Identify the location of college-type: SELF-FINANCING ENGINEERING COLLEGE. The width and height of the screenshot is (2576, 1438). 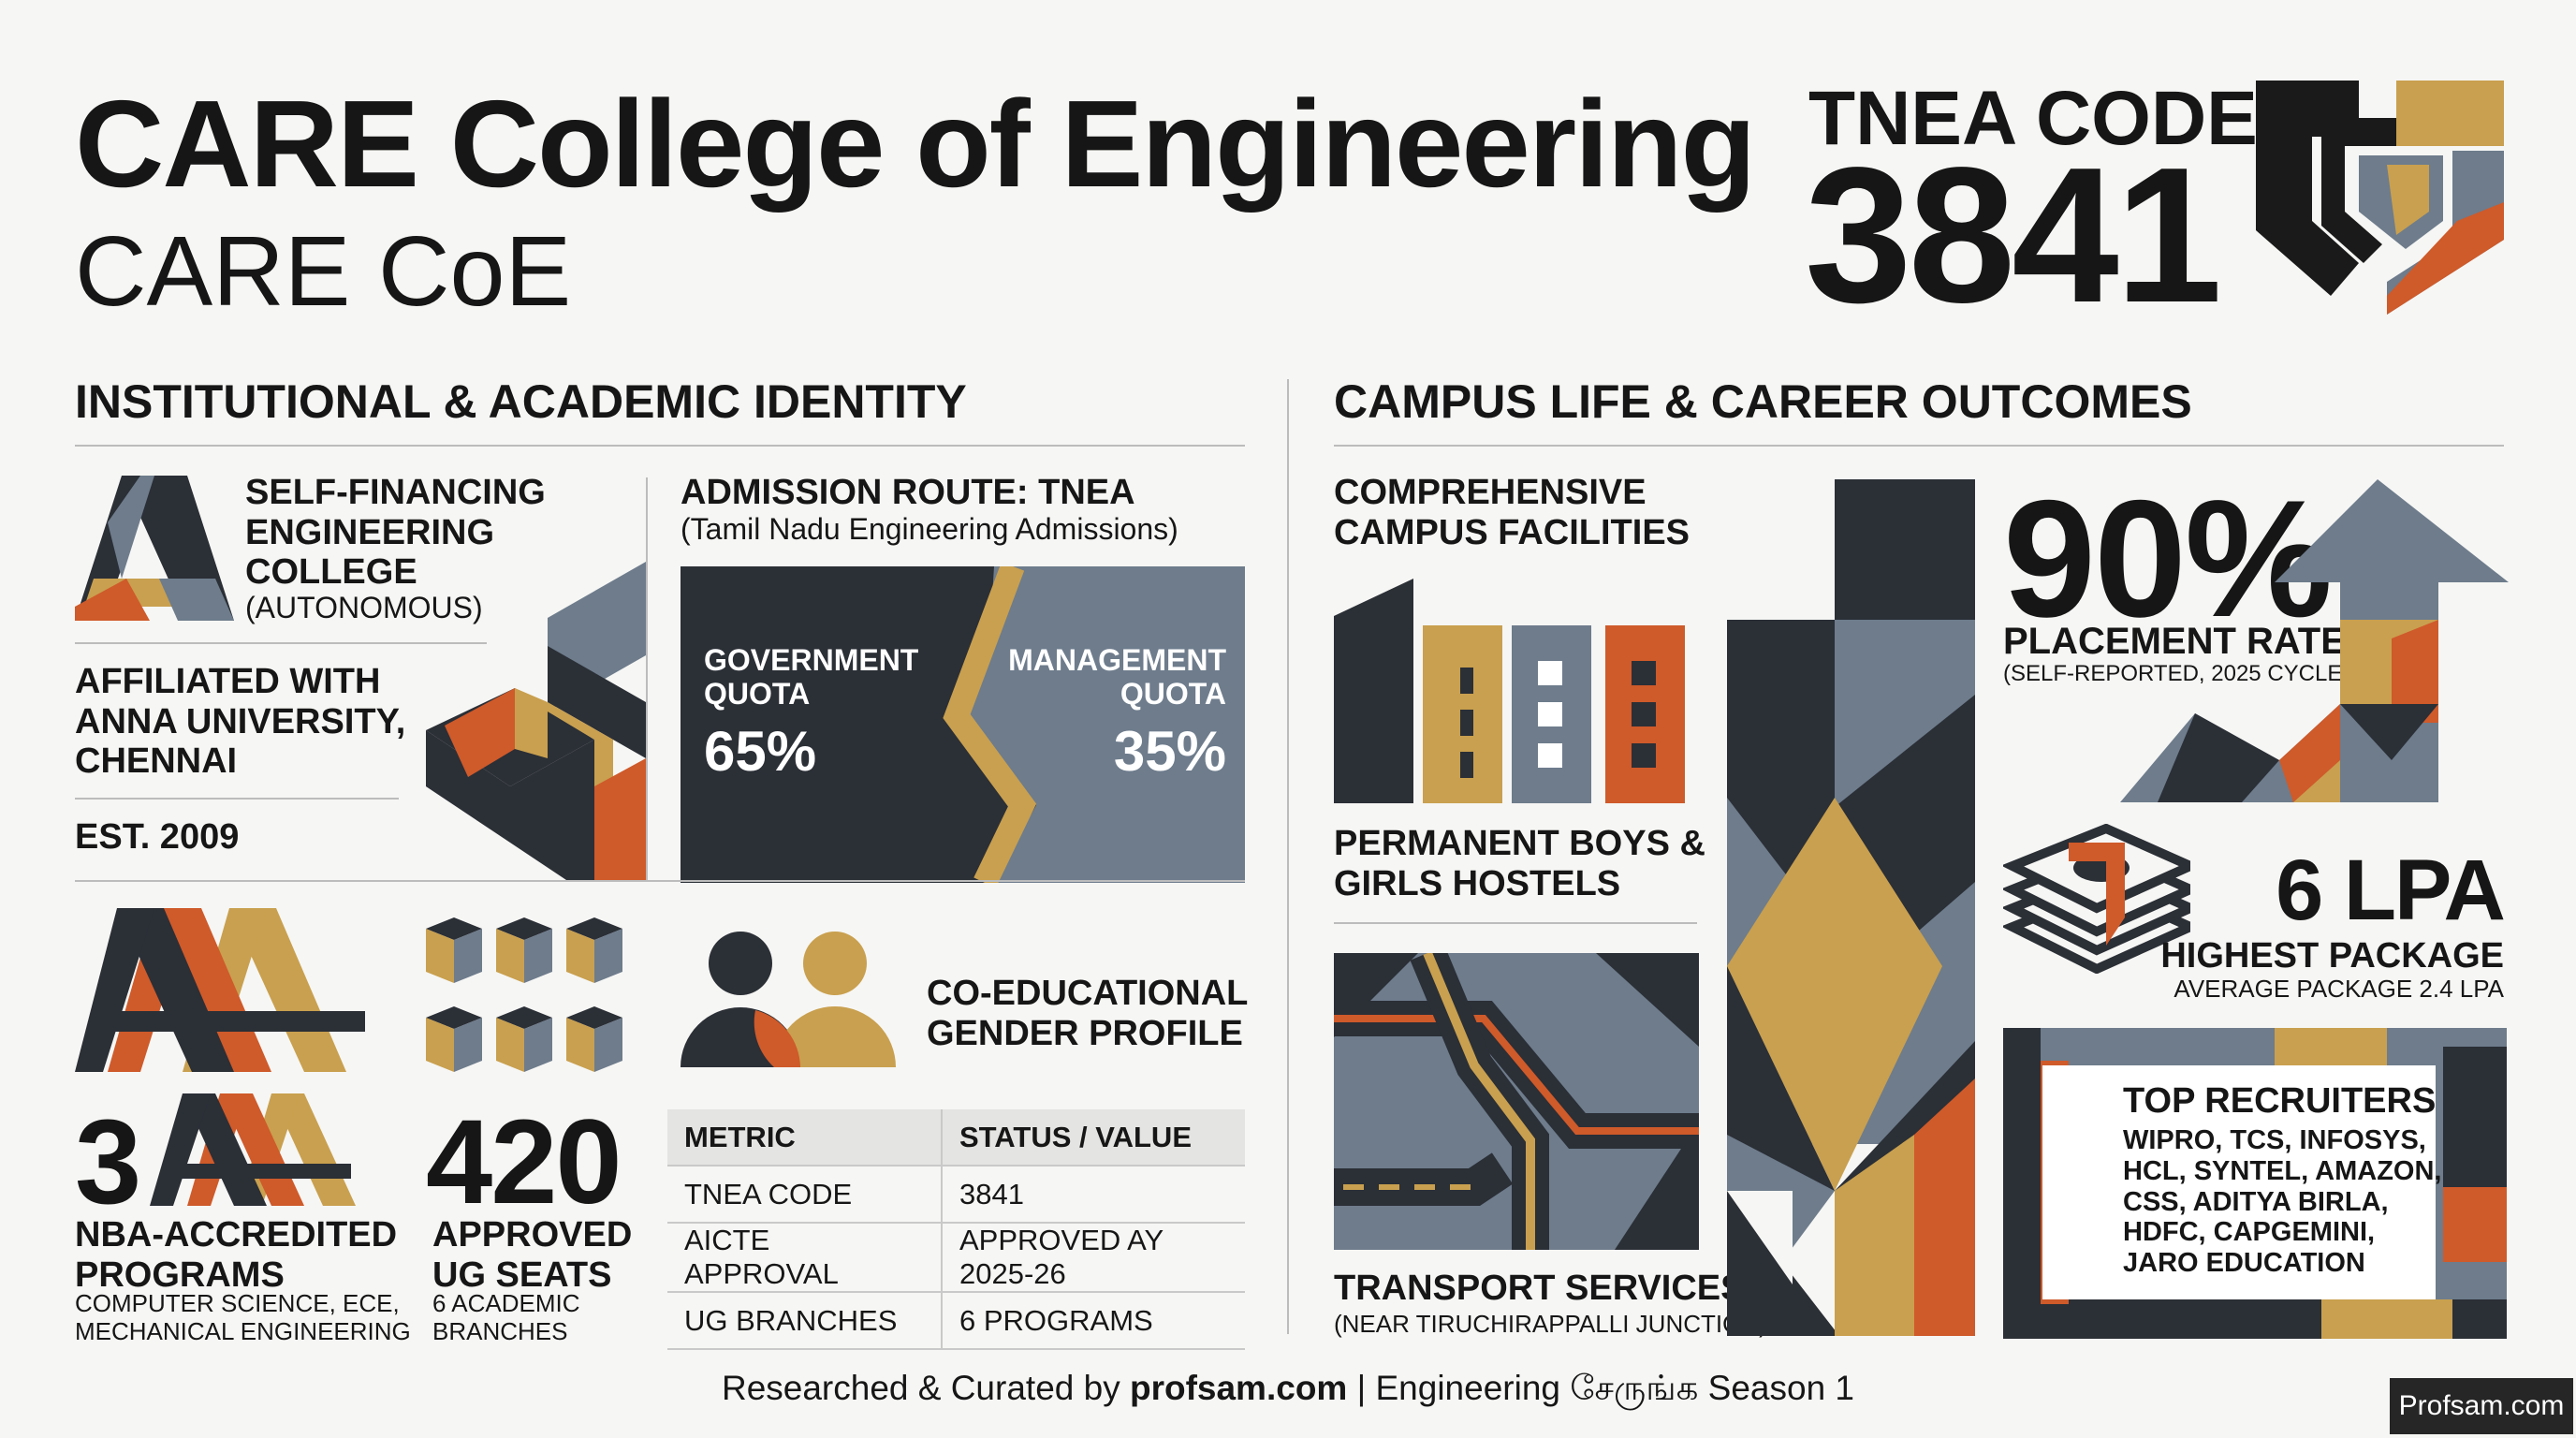
(395, 533).